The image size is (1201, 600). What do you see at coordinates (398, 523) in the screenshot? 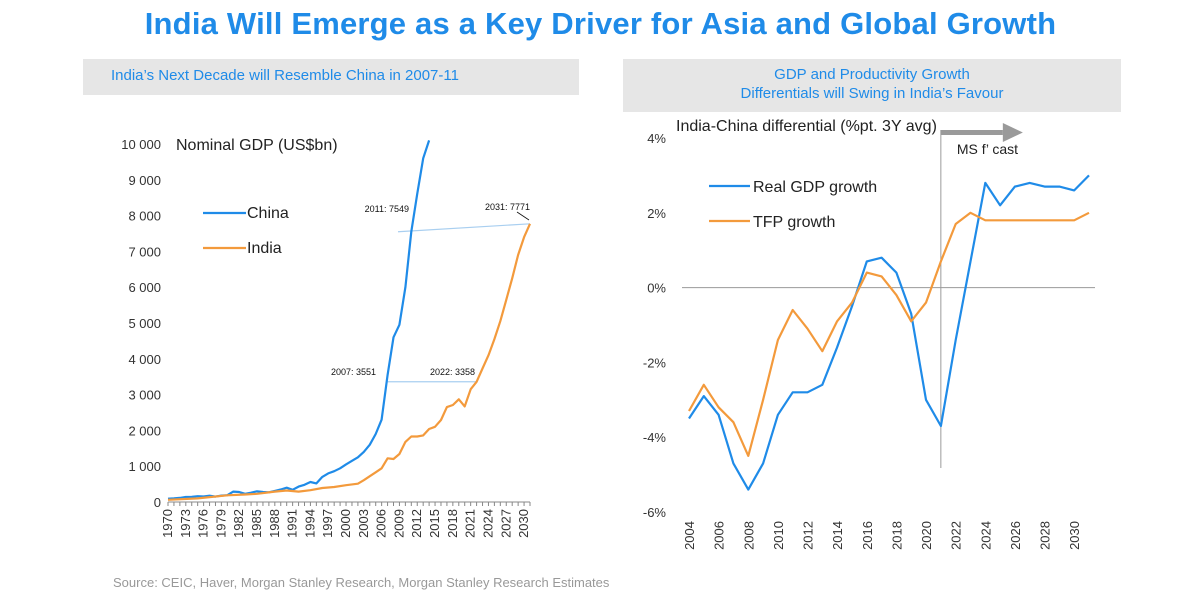
I see `x-tick-label: 2009` at bounding box center [398, 523].